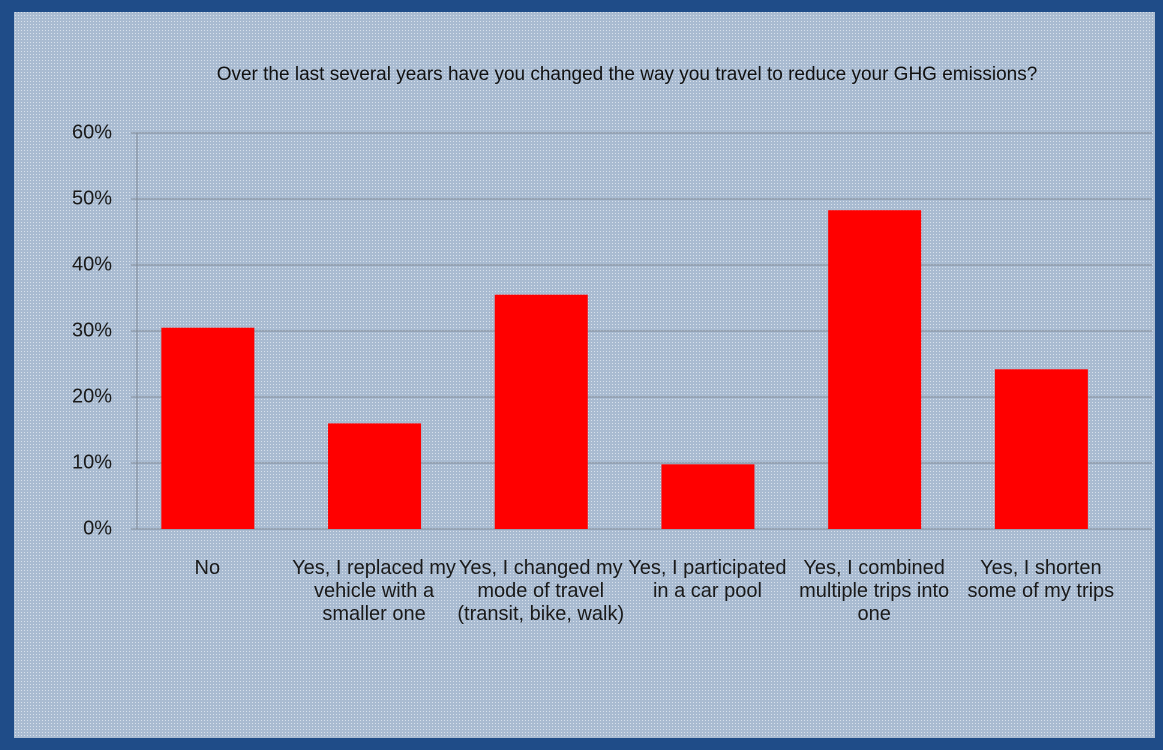 The height and width of the screenshot is (750, 1163). What do you see at coordinates (1041, 579) in the screenshot?
I see `x-tick-label: Yes, I shorten some of my trips` at bounding box center [1041, 579].